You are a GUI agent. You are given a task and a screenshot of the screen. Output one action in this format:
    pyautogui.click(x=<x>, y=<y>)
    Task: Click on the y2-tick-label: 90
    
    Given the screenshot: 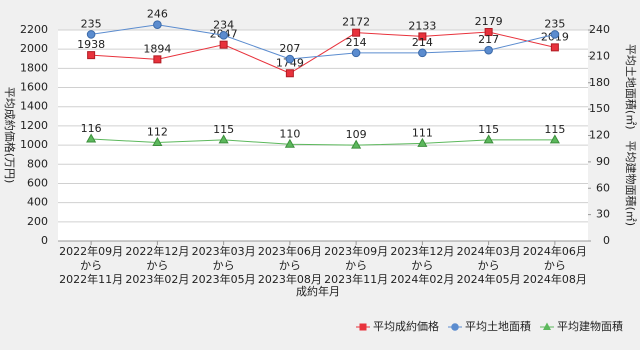 What is the action you would take?
    pyautogui.click(x=603, y=161)
    